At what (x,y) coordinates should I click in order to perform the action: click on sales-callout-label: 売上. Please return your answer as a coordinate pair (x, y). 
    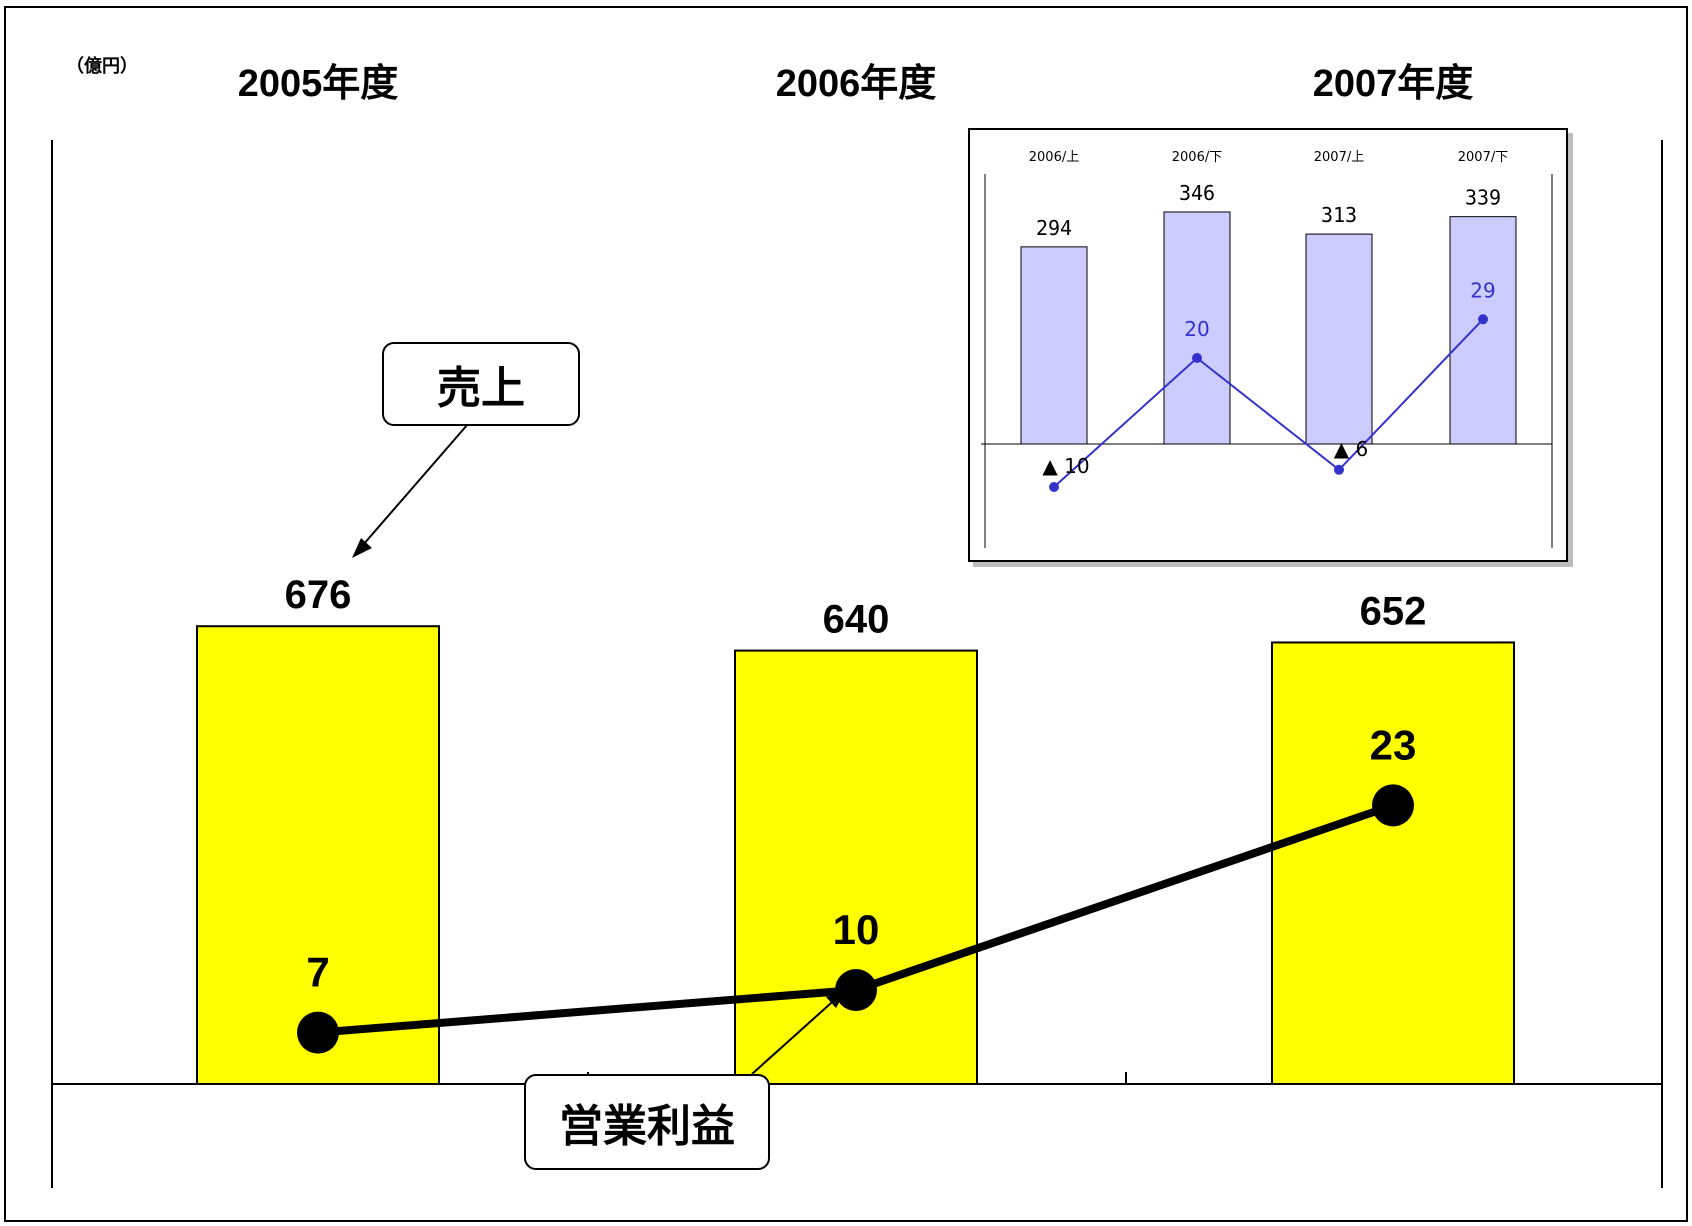
    Looking at the image, I should click on (481, 388).